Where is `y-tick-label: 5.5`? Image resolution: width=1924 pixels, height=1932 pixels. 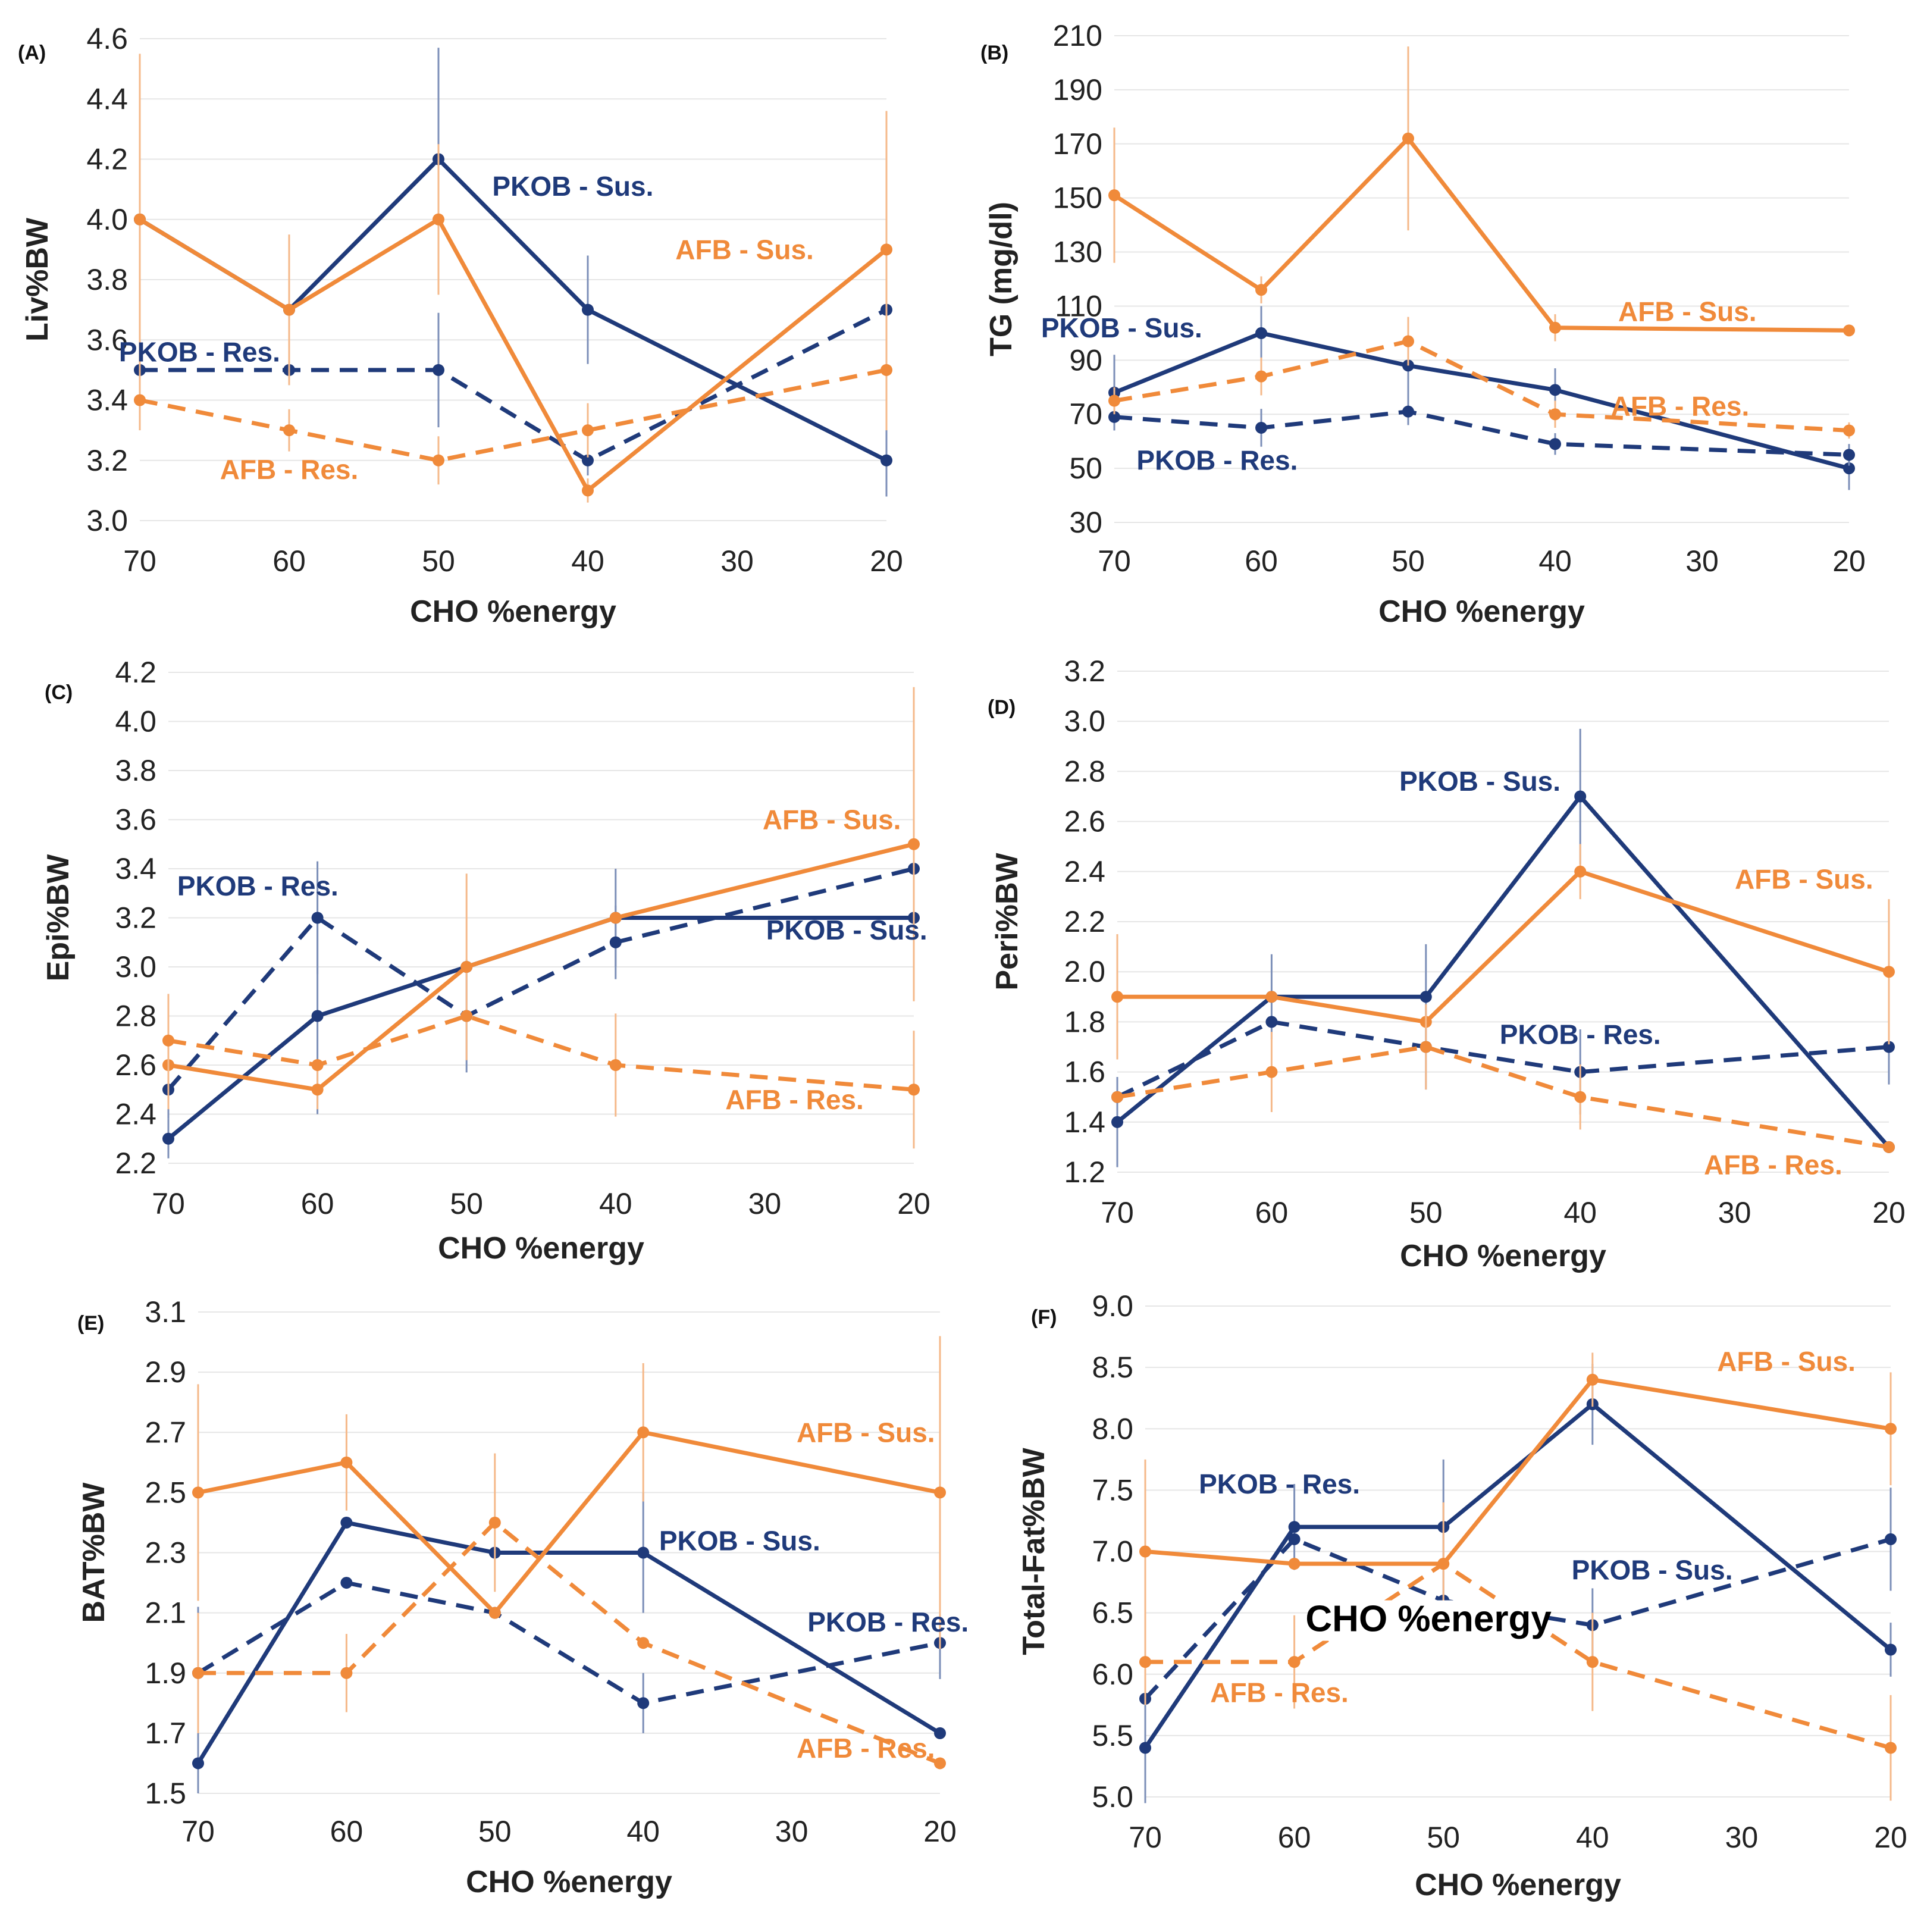 y-tick-label: 5.5 is located at coordinates (1112, 1735).